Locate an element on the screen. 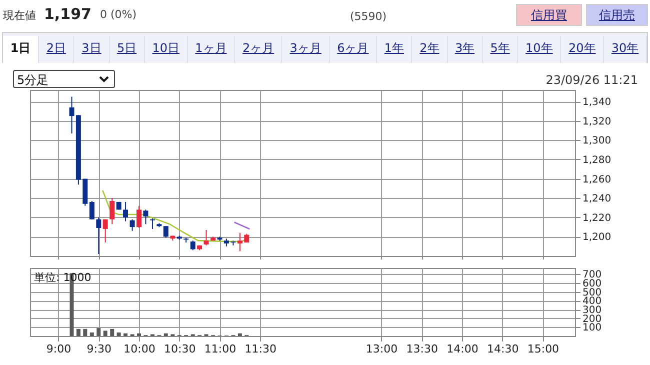  x-tick-label: 14:00 is located at coordinates (462, 349).